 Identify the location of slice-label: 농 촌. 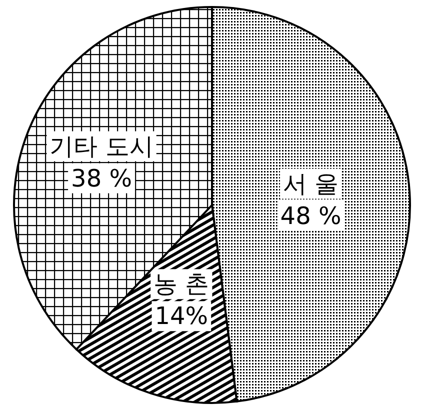
(182, 284).